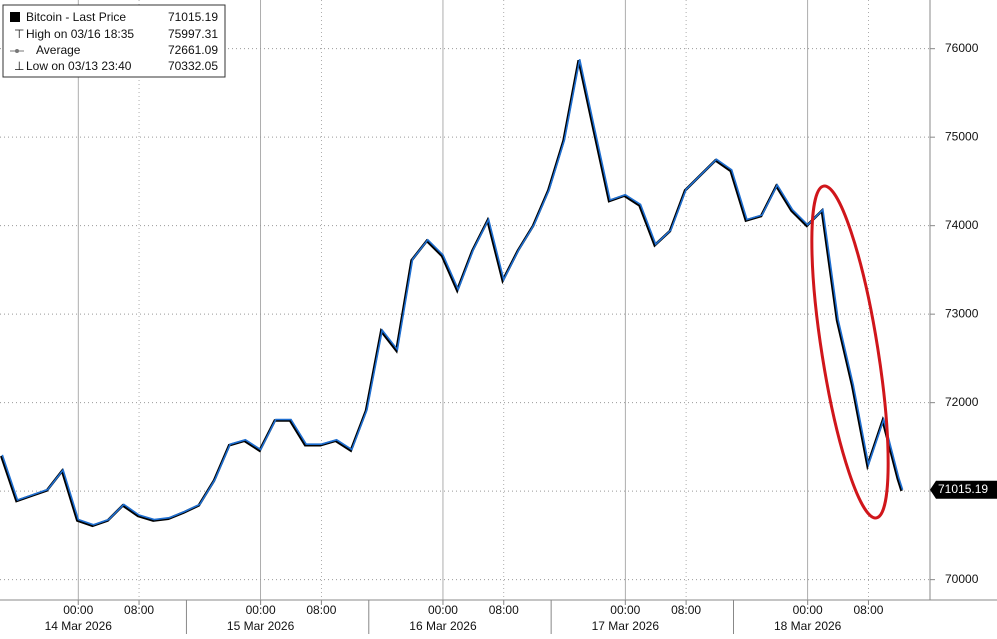  What do you see at coordinates (962, 225) in the screenshot?
I see `y-tick-label: 74000` at bounding box center [962, 225].